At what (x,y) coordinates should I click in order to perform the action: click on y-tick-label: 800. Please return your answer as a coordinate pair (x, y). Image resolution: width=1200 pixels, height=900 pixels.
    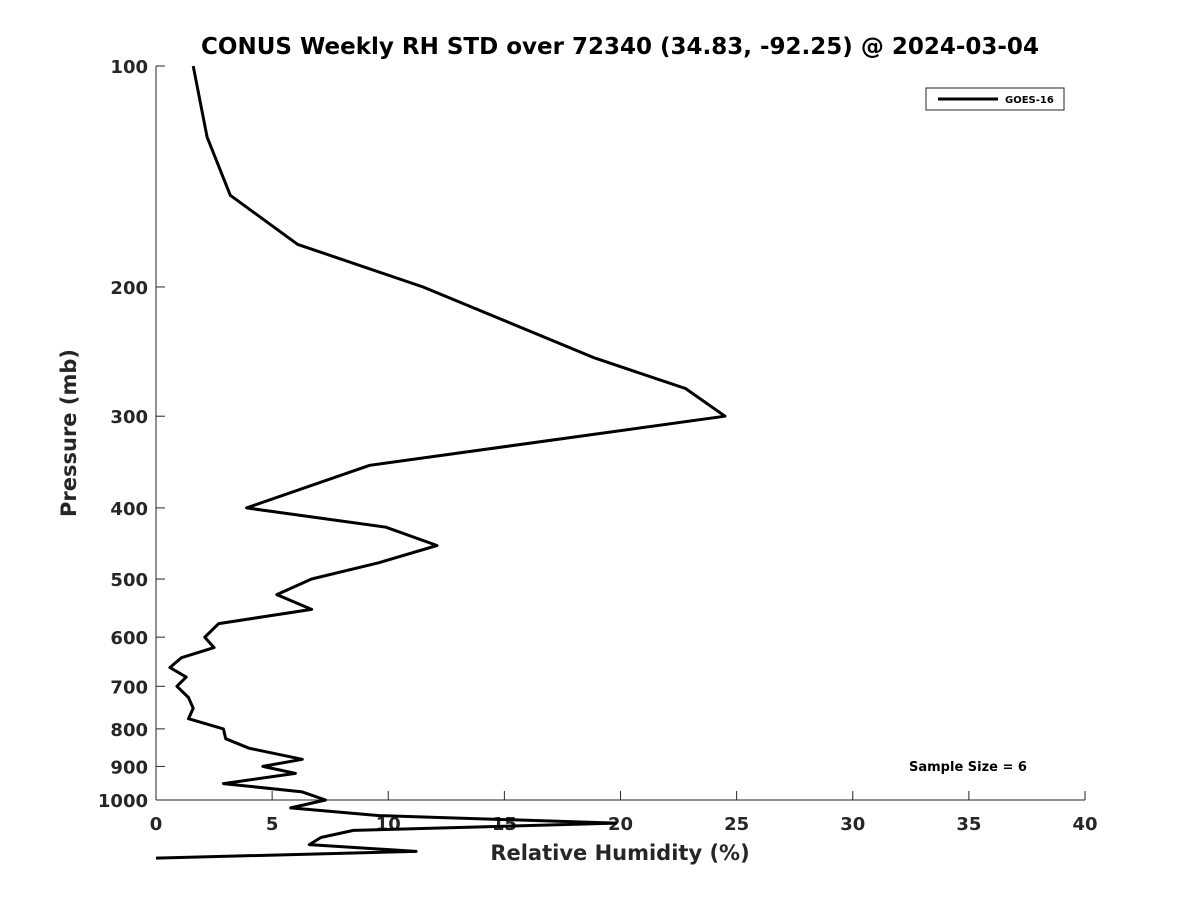
    Looking at the image, I should click on (129, 730).